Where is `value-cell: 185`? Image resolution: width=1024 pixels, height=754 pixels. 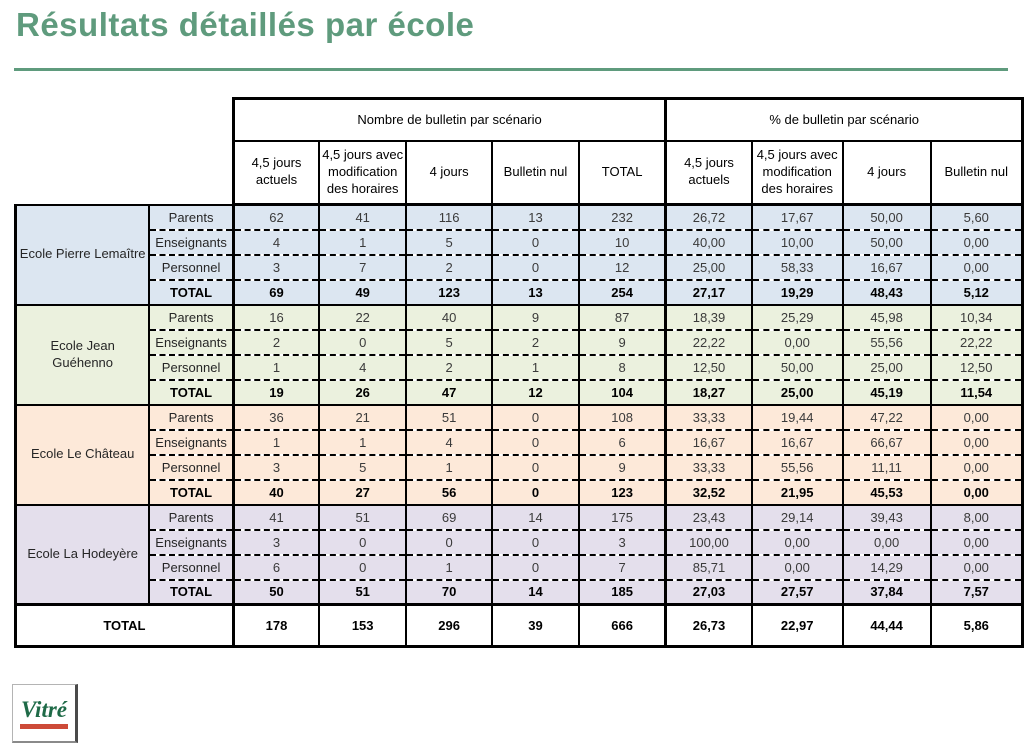 value-cell: 185 is located at coordinates (622, 591).